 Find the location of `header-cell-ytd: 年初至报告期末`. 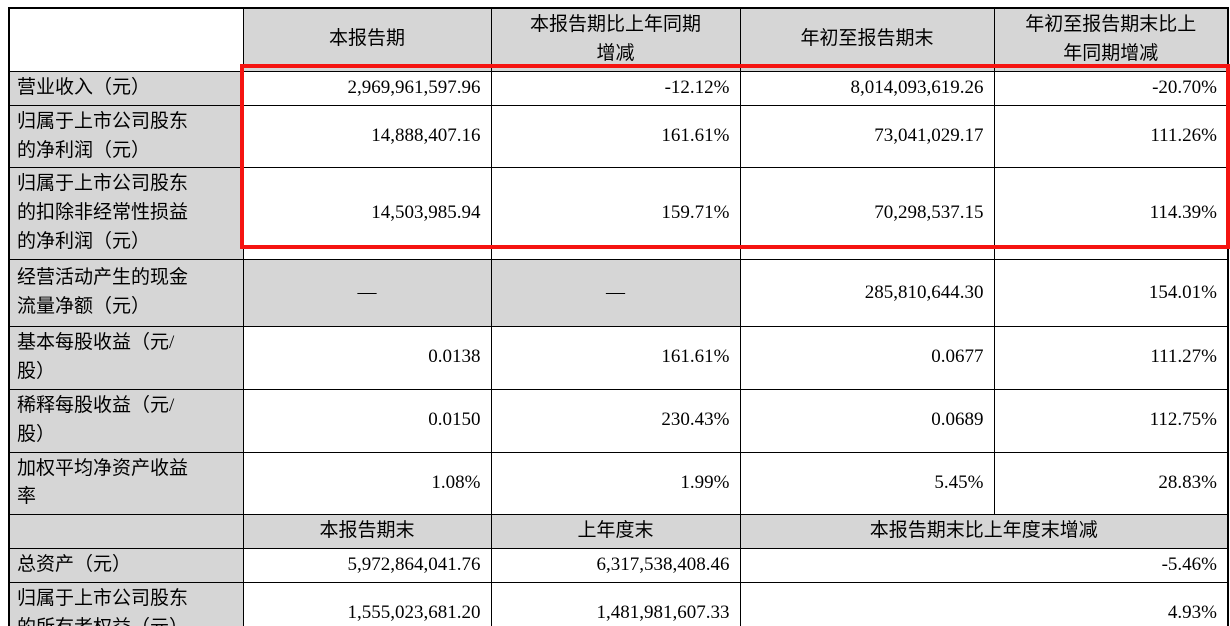

header-cell-ytd: 年初至报告期末 is located at coordinates (867, 39).